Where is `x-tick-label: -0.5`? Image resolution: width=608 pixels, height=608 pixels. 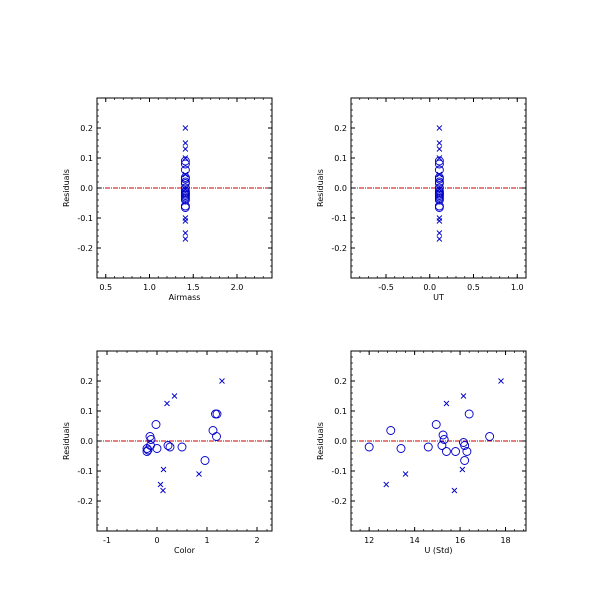 x-tick-label: -0.5 is located at coordinates (386, 287).